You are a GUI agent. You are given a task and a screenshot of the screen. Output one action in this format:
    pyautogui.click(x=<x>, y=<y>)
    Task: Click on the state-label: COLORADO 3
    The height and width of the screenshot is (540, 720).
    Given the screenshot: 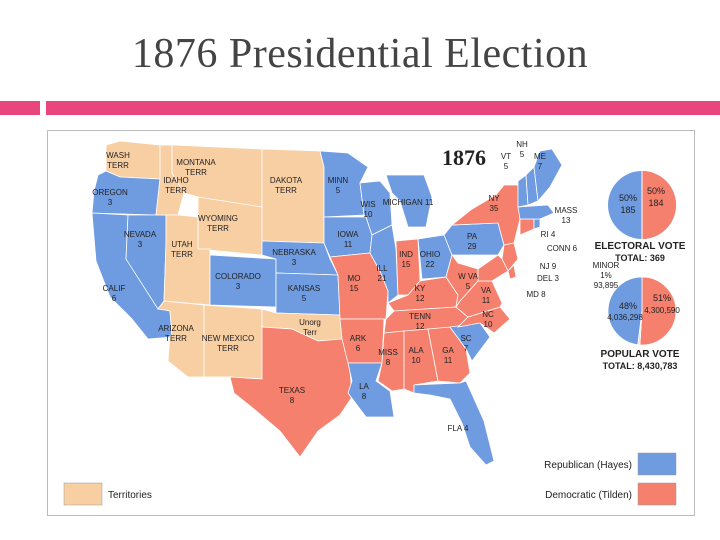 What is the action you would take?
    pyautogui.click(x=238, y=281)
    